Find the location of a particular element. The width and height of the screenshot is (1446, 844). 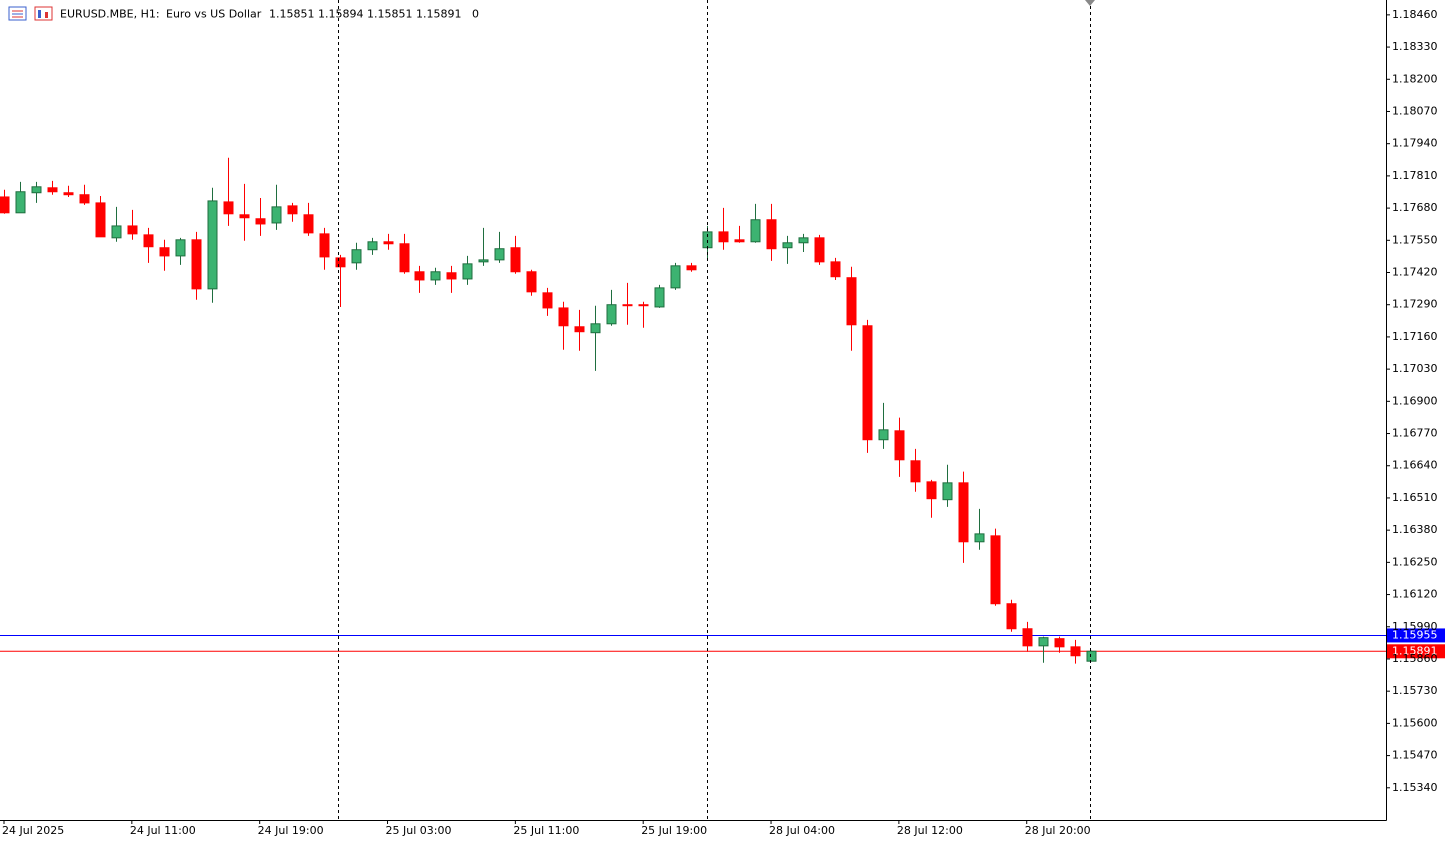

price-labels: 1.15955 1.15891 is located at coordinates (1416, 643).